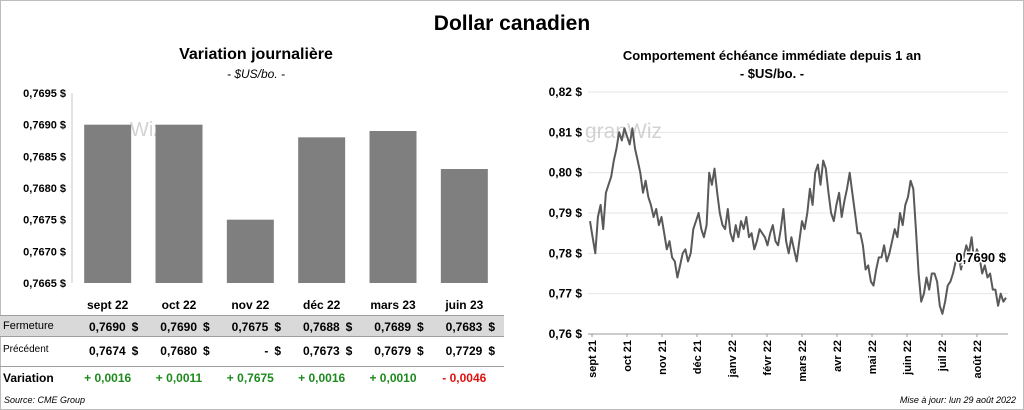 Image resolution: width=1024 pixels, height=410 pixels. What do you see at coordinates (321, 351) in the screenshot?
I see `table-cell: 0,7673` at bounding box center [321, 351].